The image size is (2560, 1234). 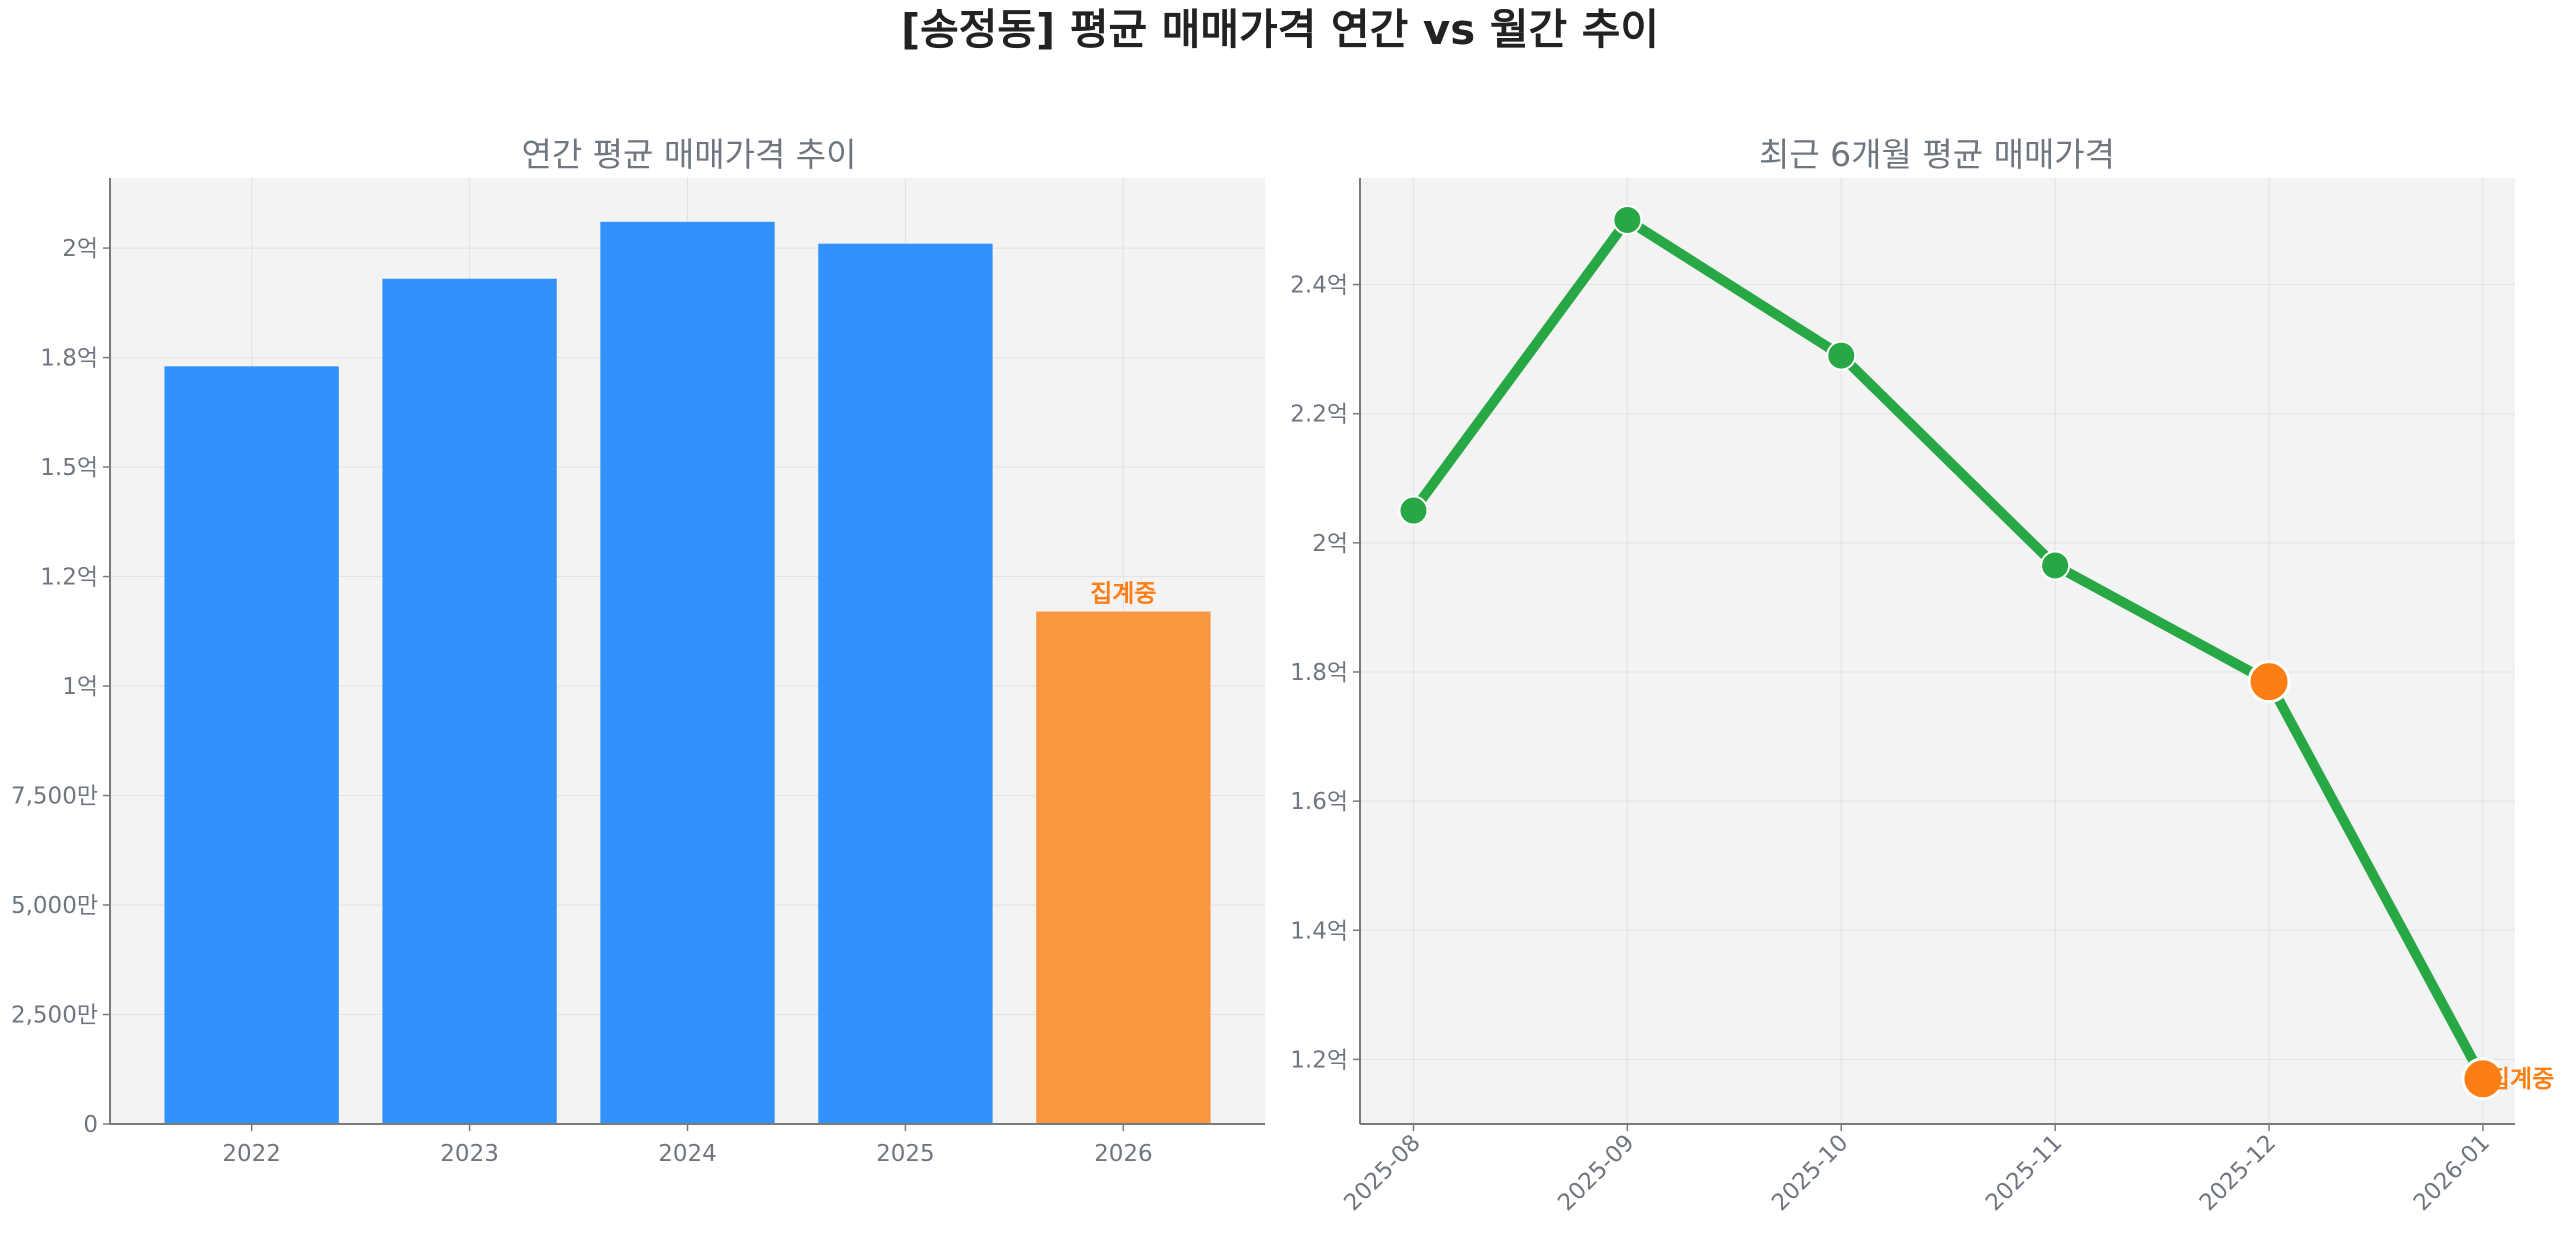 What do you see at coordinates (1123, 1154) in the screenshot?
I see `x-tick-label: 2026` at bounding box center [1123, 1154].